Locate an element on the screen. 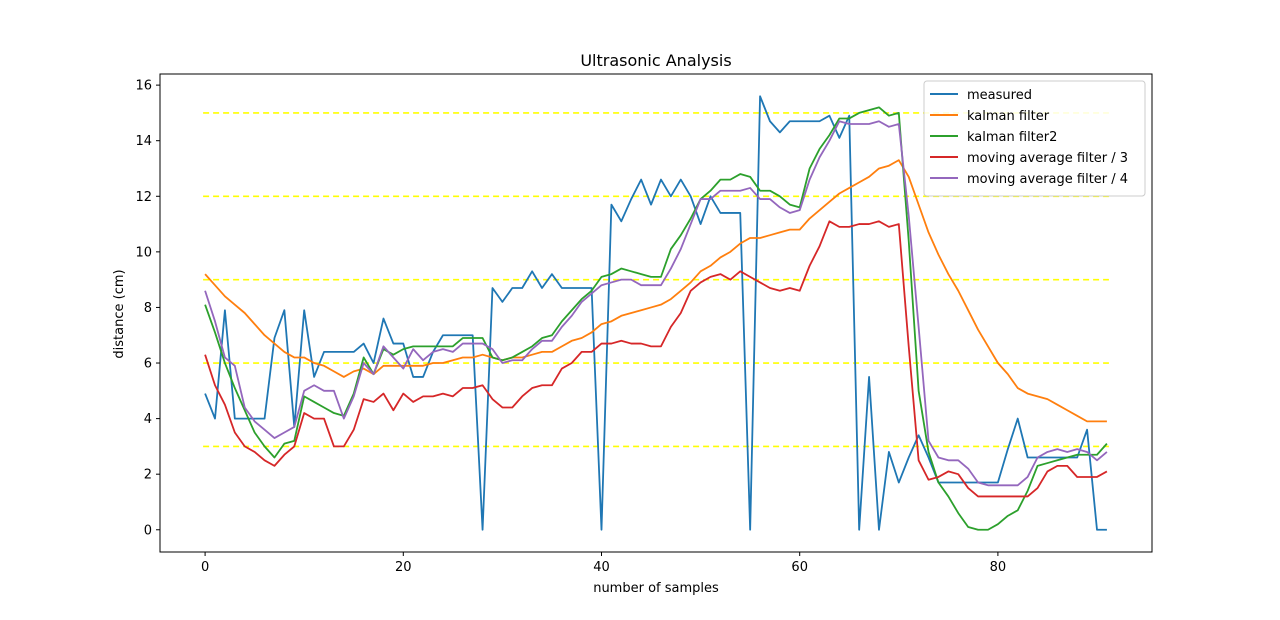 The image size is (1280, 620). y-tick-label-6: 6 is located at coordinates (148, 364).